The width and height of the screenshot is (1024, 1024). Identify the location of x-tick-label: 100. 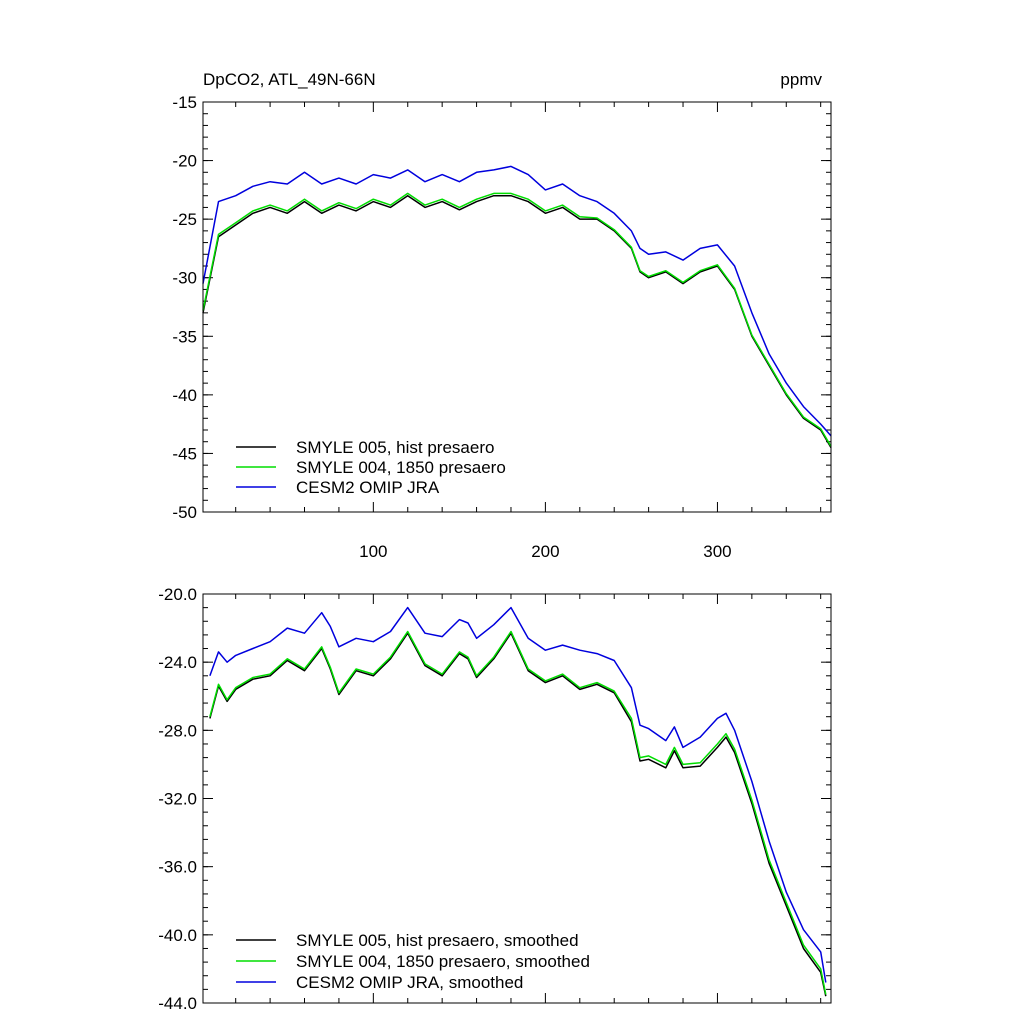
(373, 551).